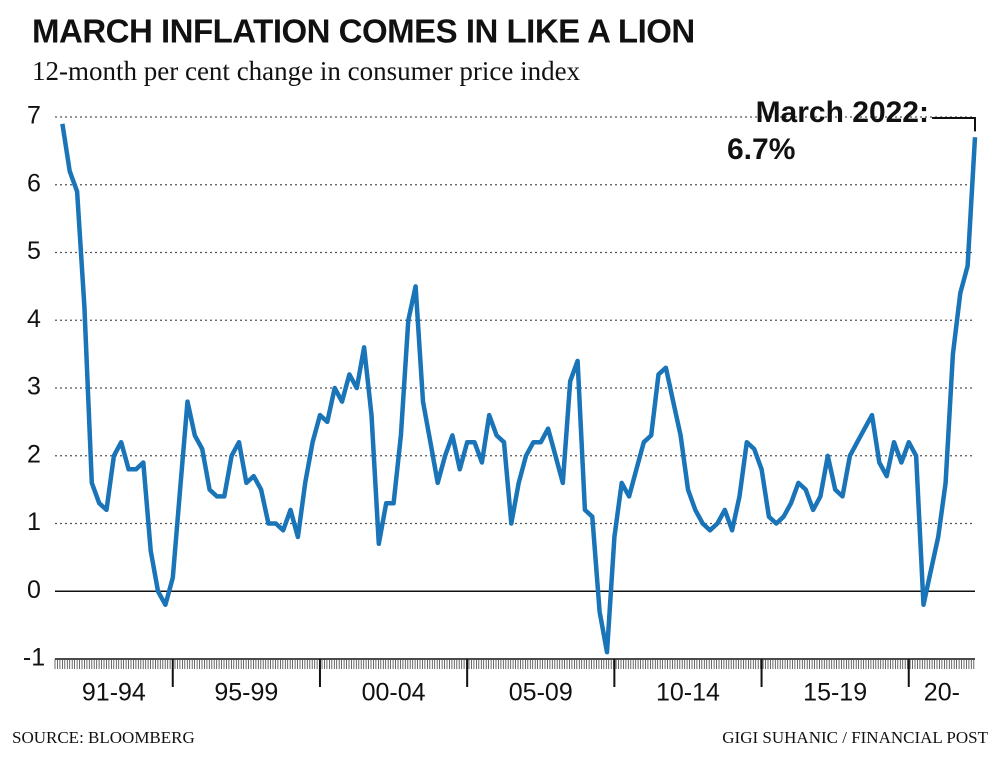 Image resolution: width=1000 pixels, height=760 pixels. Describe the element at coordinates (103, 737) in the screenshot. I see `source: SOURCE: BLOOMBERG` at that location.